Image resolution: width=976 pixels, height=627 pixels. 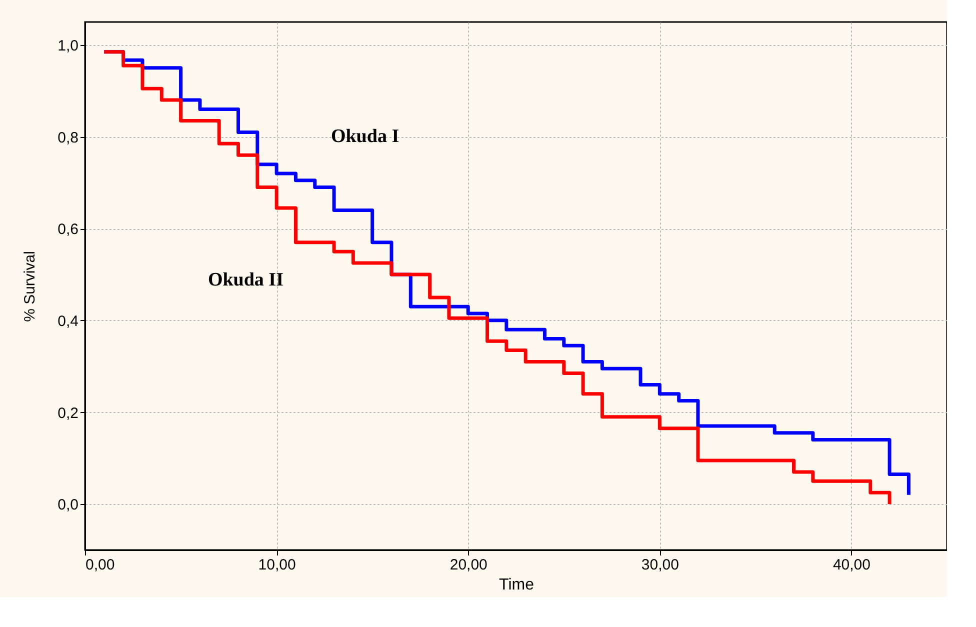 What do you see at coordinates (68, 137) in the screenshot?
I see `y-tick-label: 0,8` at bounding box center [68, 137].